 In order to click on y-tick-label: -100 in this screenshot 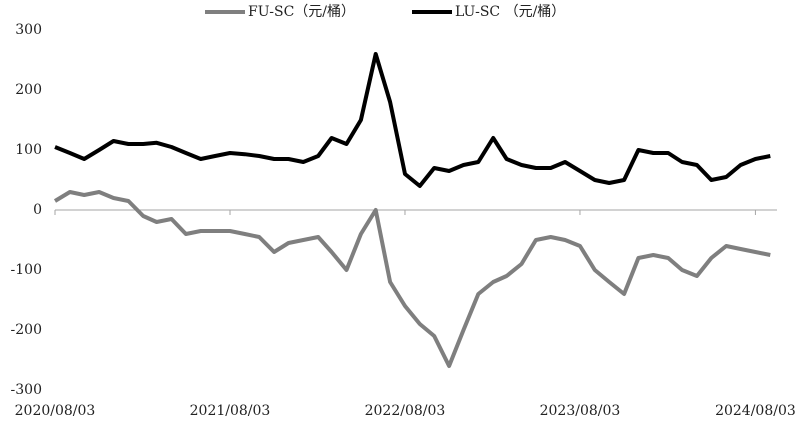, I will do `click(26, 270)`.